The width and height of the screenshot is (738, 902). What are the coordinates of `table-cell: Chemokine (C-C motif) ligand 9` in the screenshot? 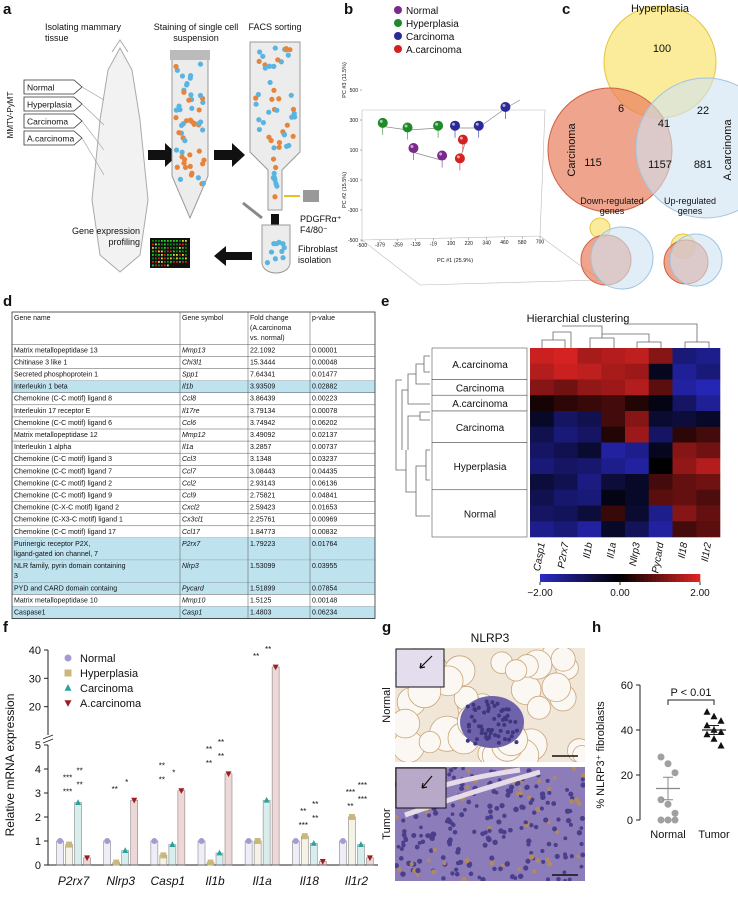 It's located at (63, 496).